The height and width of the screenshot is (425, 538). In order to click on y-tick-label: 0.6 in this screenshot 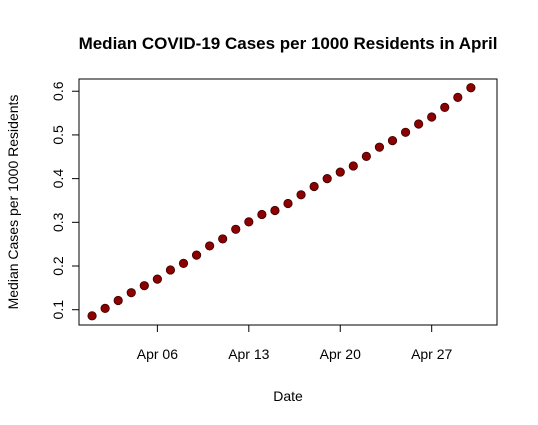, I will do `click(58, 91)`.